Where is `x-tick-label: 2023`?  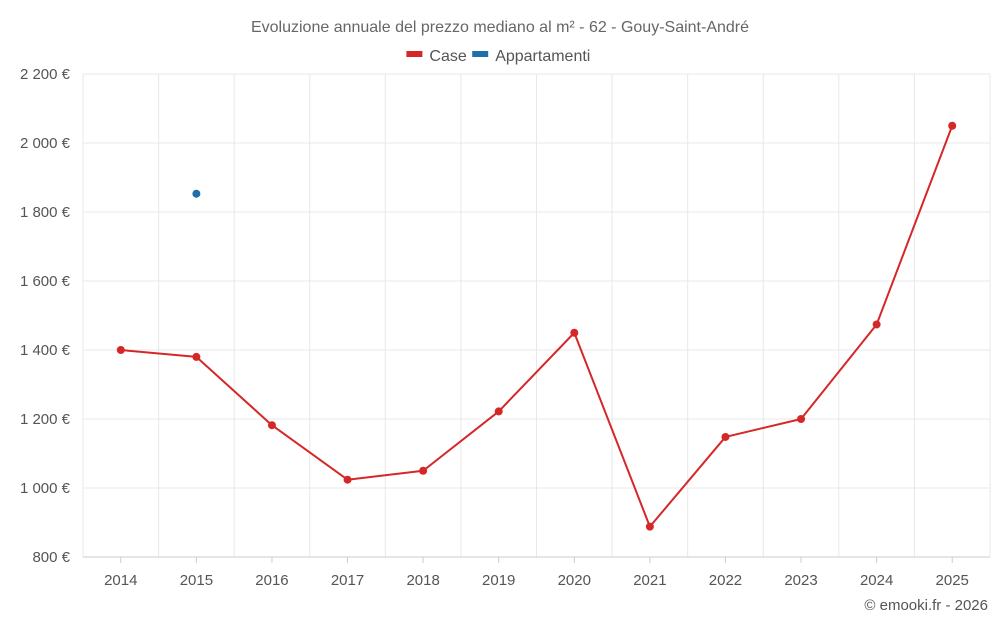
x-tick-label: 2023 is located at coordinates (800, 580).